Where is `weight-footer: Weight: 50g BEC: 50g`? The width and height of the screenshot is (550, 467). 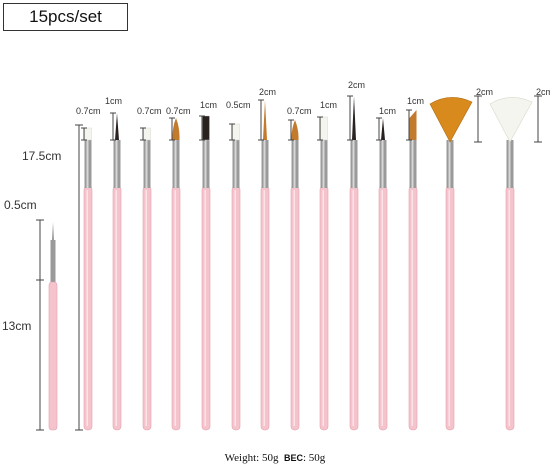 weight-footer: Weight: 50g BEC: 50g is located at coordinates (275, 458).